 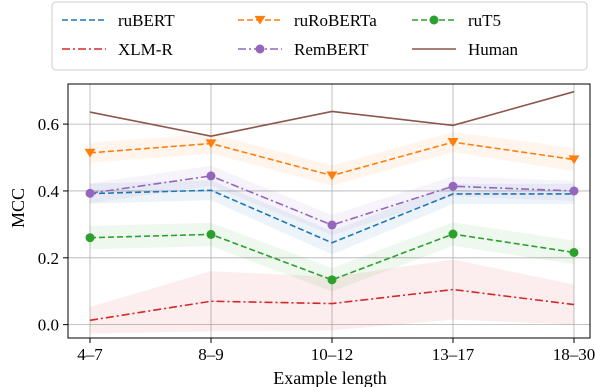 What do you see at coordinates (329, 377) in the screenshot?
I see `x-axis-label: Example length` at bounding box center [329, 377].